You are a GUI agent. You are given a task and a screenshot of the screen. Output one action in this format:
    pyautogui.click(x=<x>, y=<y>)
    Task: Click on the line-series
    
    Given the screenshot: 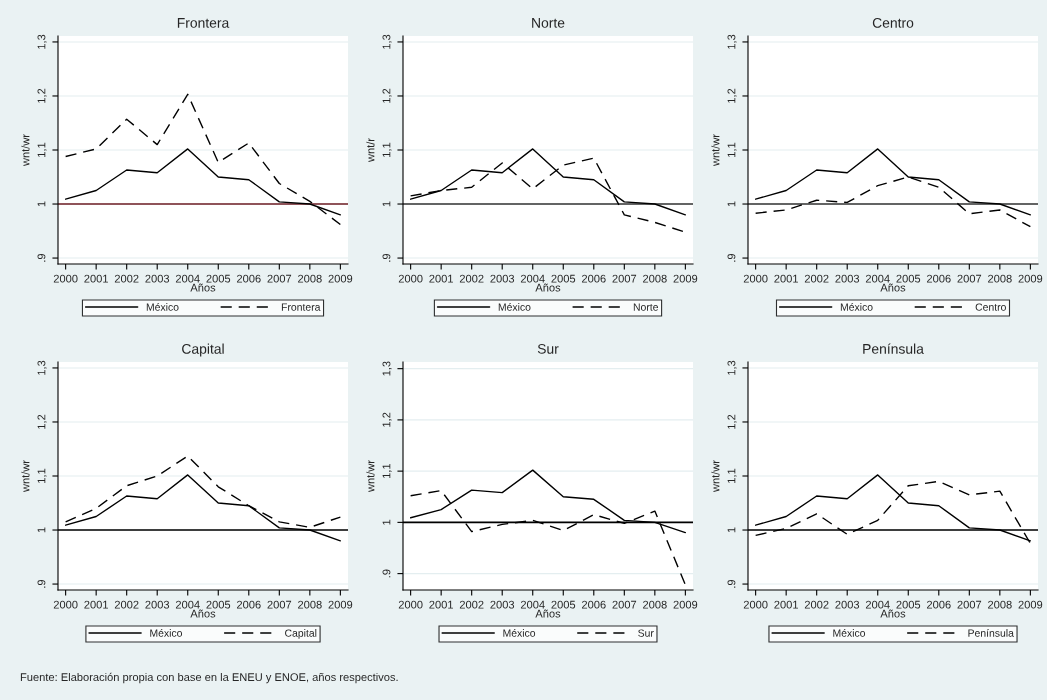 What is the action you would take?
    pyautogui.click(x=203, y=159)
    